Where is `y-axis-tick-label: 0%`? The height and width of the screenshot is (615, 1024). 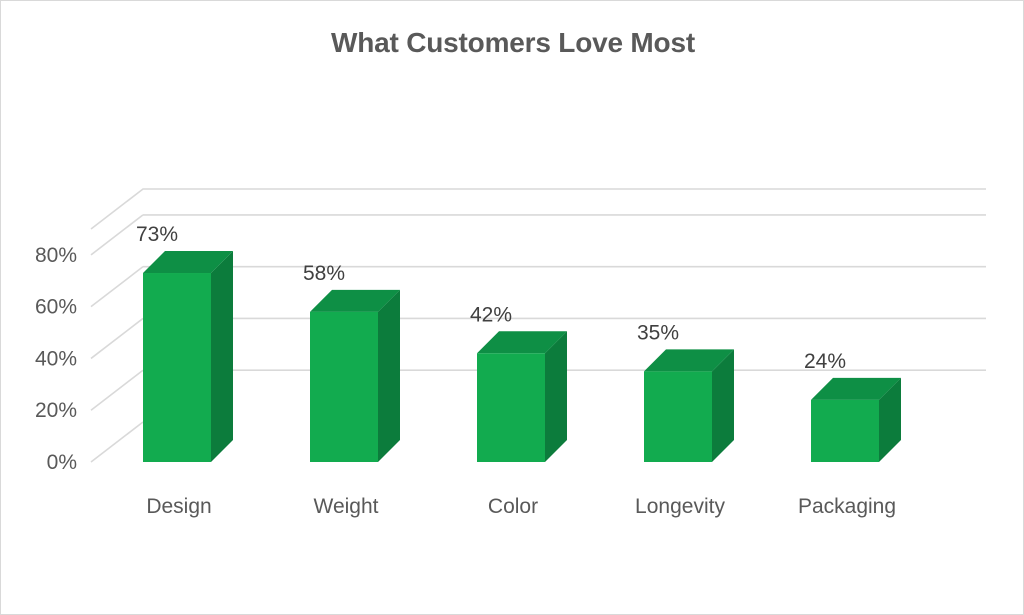
y-axis-tick-label: 0% is located at coordinates (62, 462).